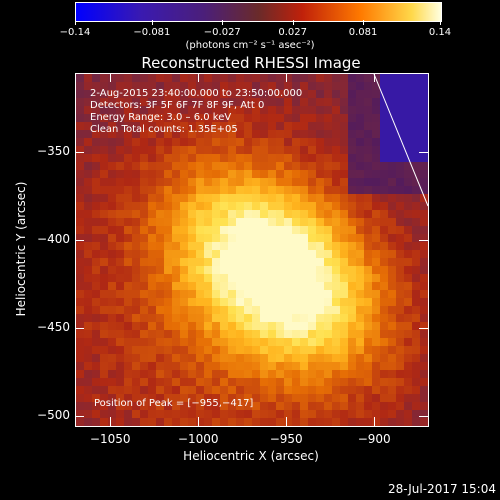  What do you see at coordinates (79, 417) in the screenshot?
I see `y-tick` at bounding box center [79, 417].